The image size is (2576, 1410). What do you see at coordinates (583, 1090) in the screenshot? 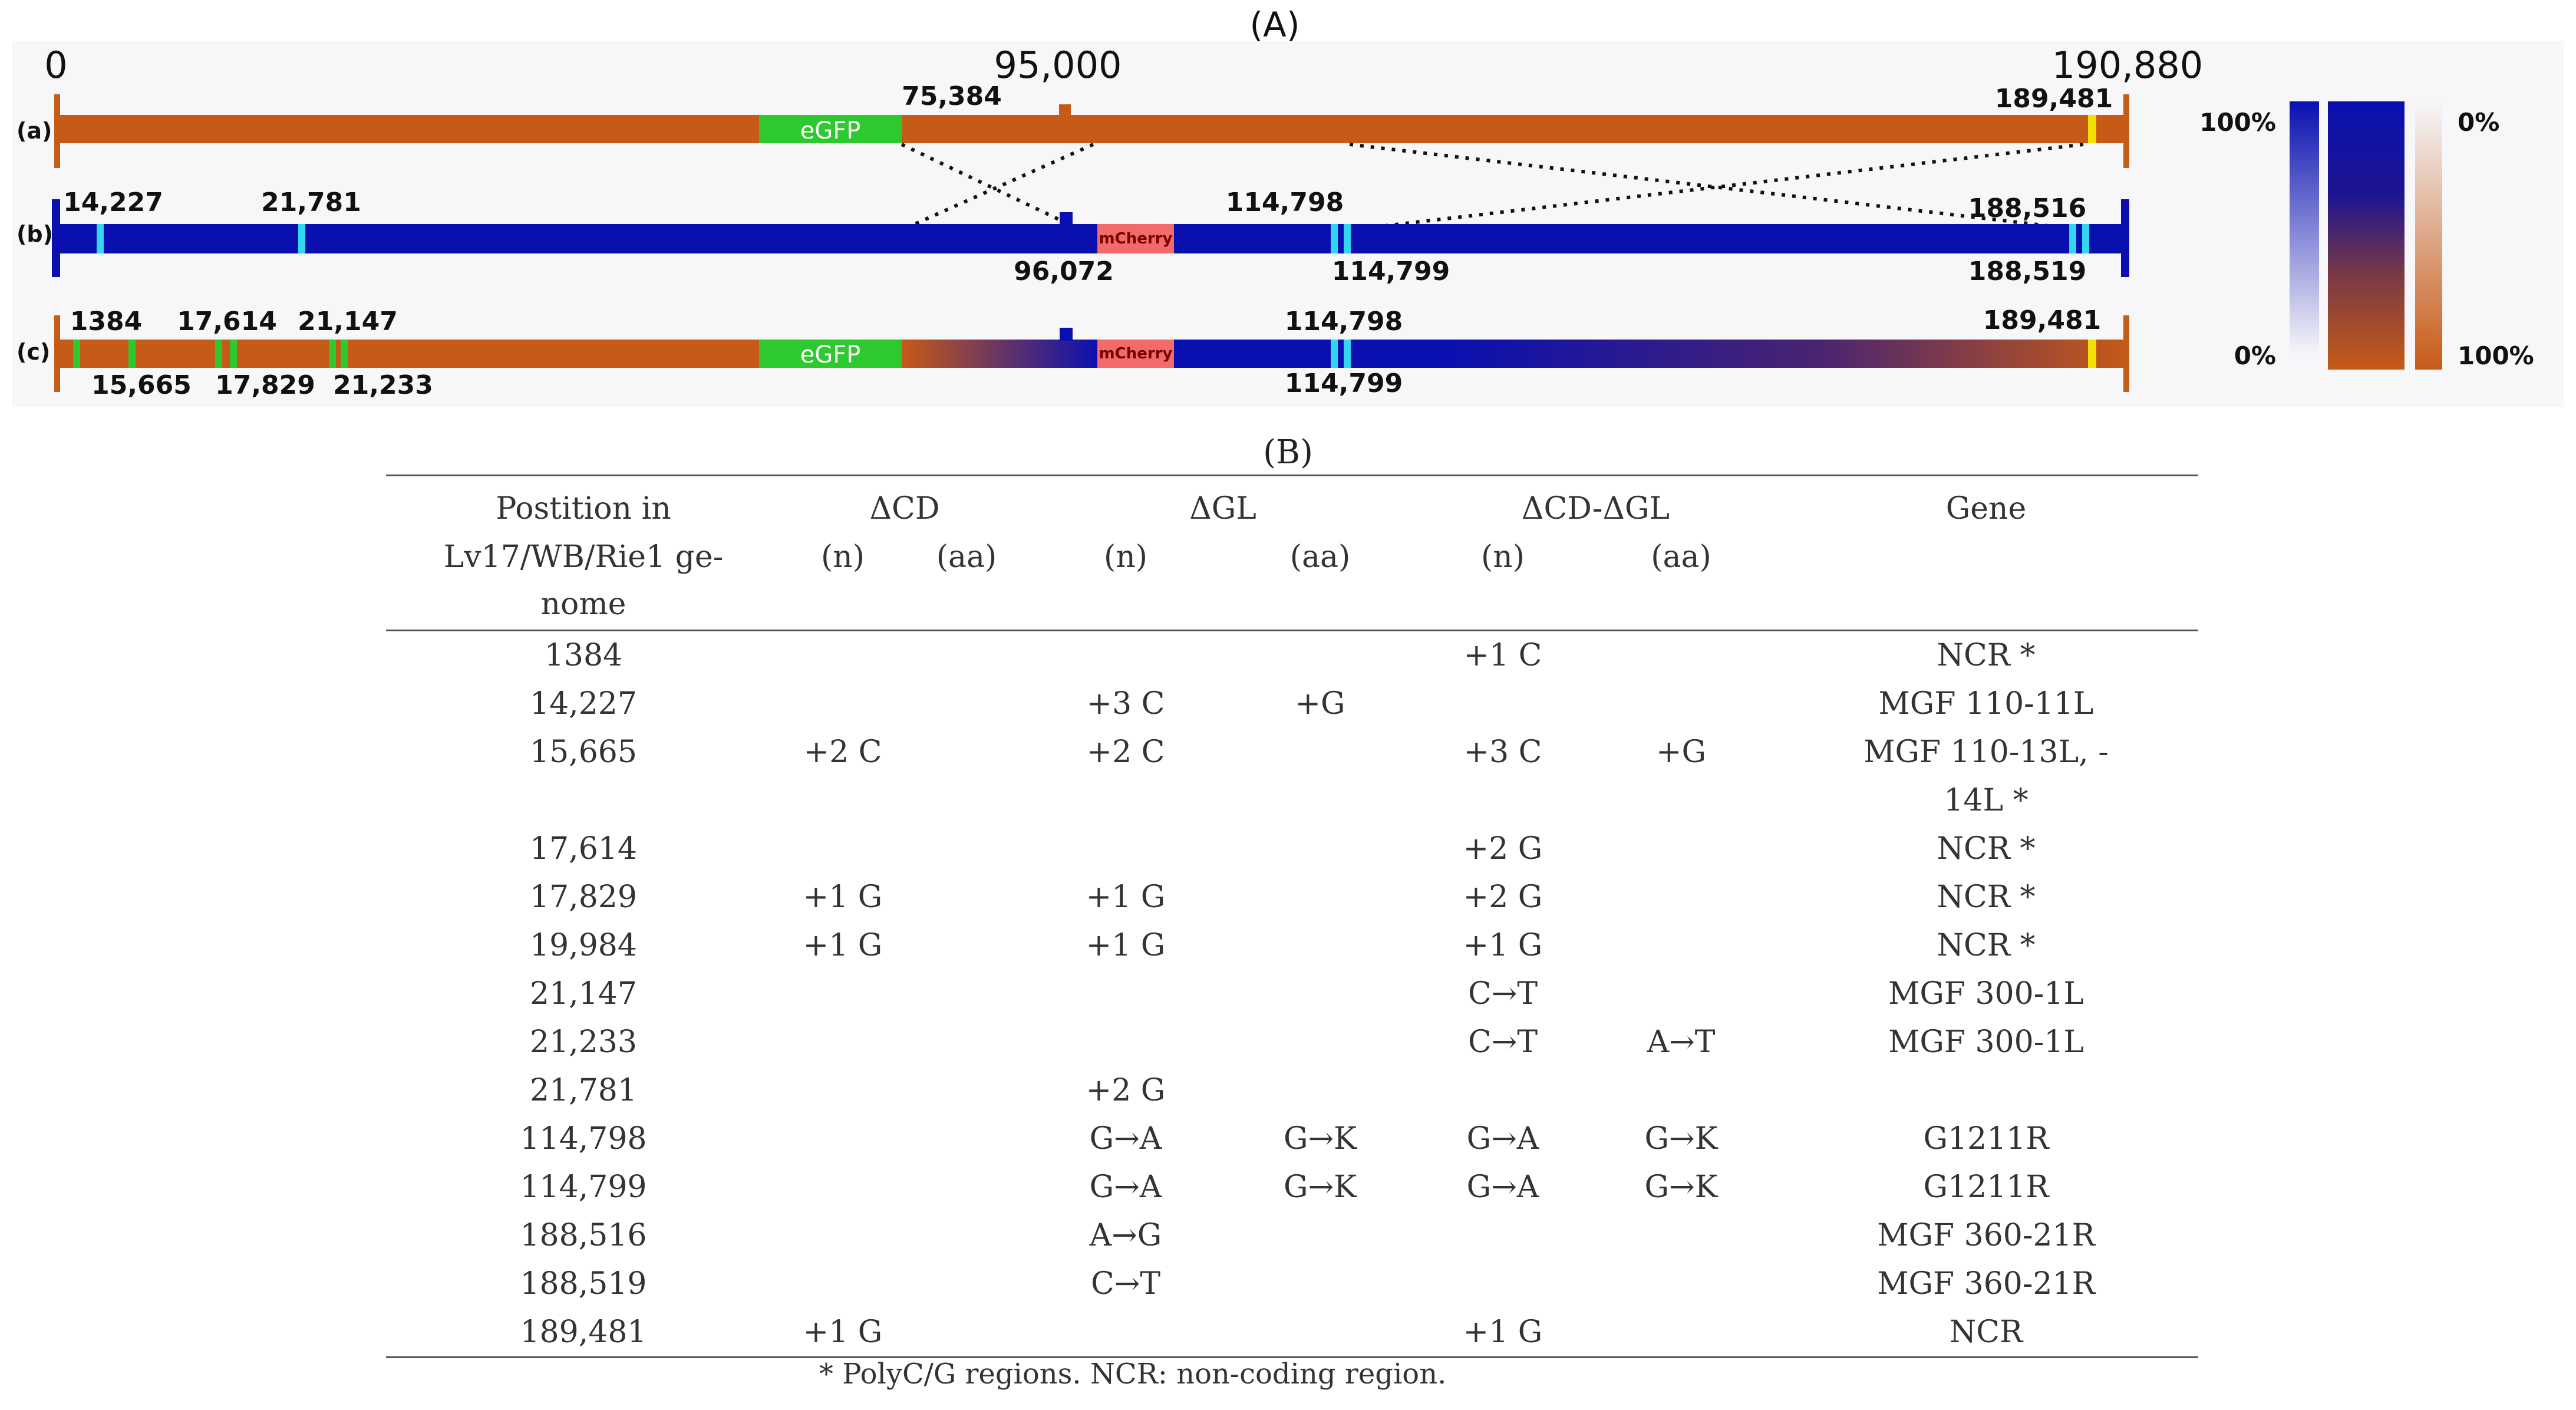
I see `cell-position: 21,781` at bounding box center [583, 1090].